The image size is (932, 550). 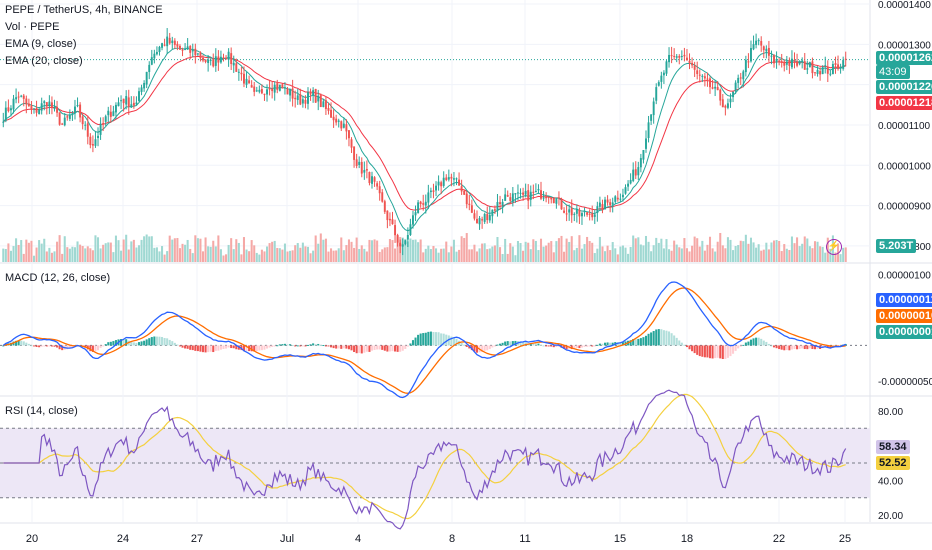 What do you see at coordinates (44, 61) in the screenshot?
I see `ema20-legend: EMA (20, close)` at bounding box center [44, 61].